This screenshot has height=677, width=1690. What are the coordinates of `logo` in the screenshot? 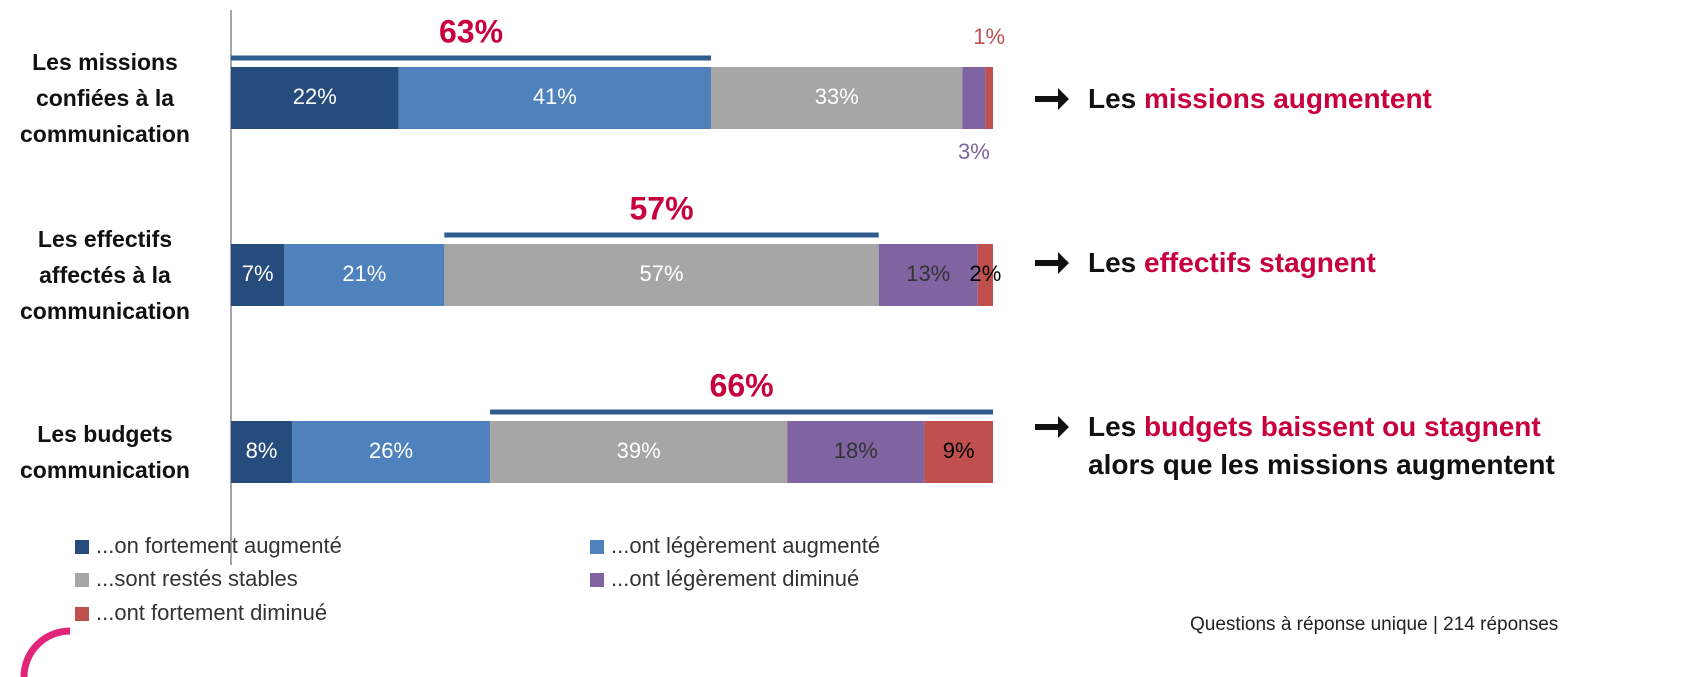 It's located at (45, 652).